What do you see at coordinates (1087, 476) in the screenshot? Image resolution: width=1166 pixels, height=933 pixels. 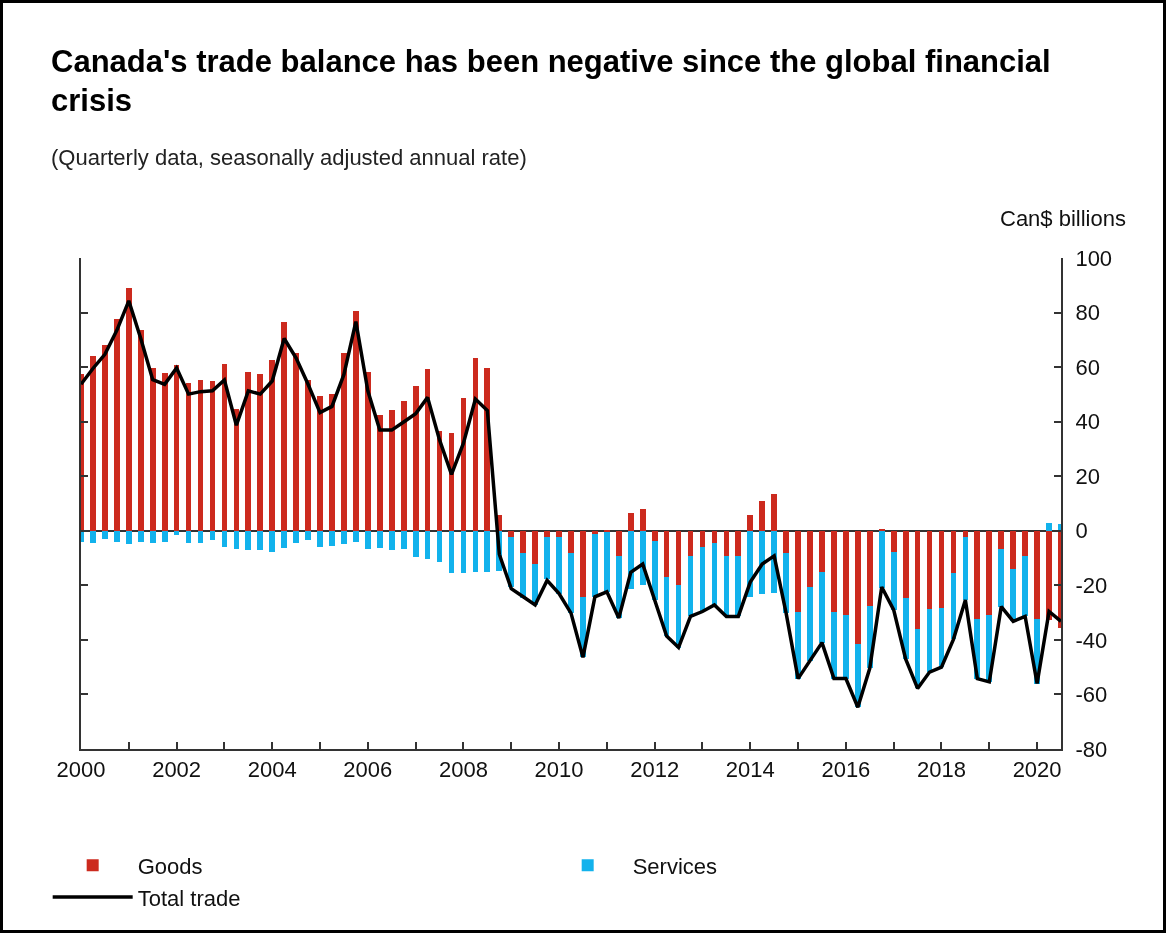 I see `y-tick-label: 20` at bounding box center [1087, 476].